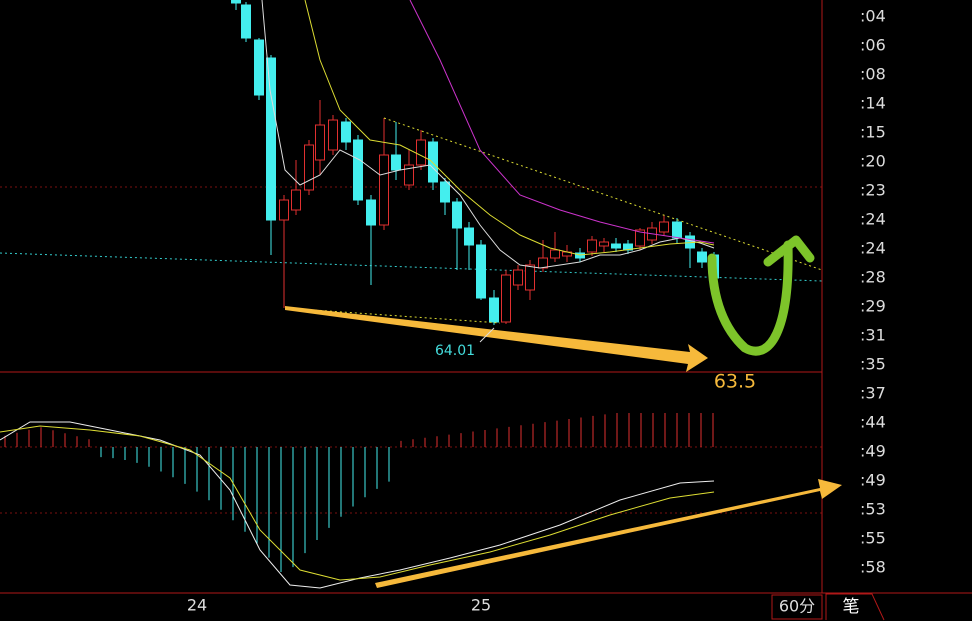 Image resolution: width=972 pixels, height=621 pixels. I want to click on tab, so click(855, 607).